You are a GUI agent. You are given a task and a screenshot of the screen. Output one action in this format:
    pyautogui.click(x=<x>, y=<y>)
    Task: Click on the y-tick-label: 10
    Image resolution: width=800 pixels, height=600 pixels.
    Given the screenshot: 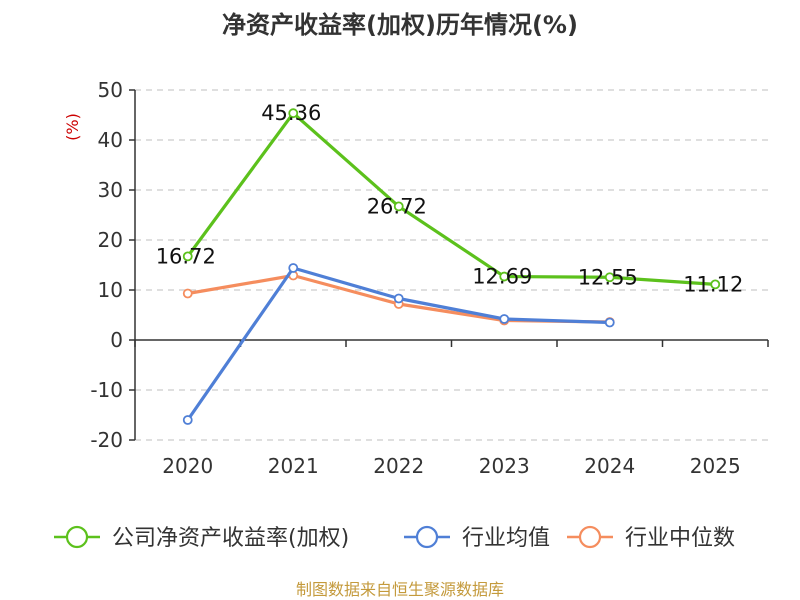 What is the action you would take?
    pyautogui.click(x=110, y=290)
    